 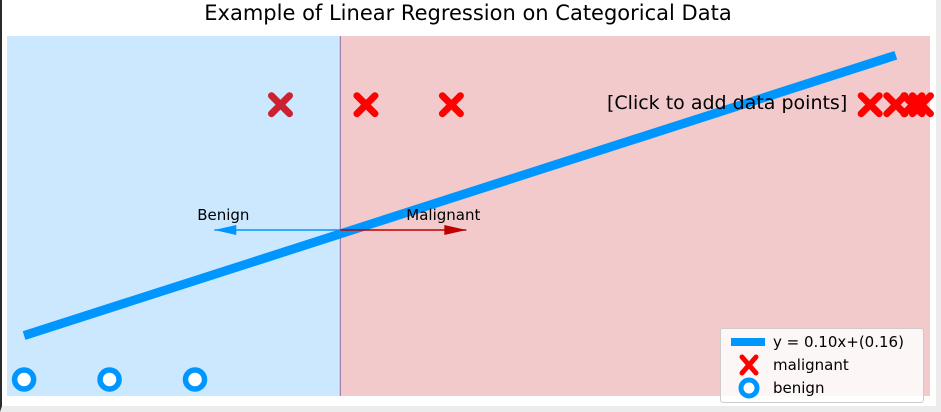 I want to click on legend-circle-marker-icon, so click(x=749, y=388).